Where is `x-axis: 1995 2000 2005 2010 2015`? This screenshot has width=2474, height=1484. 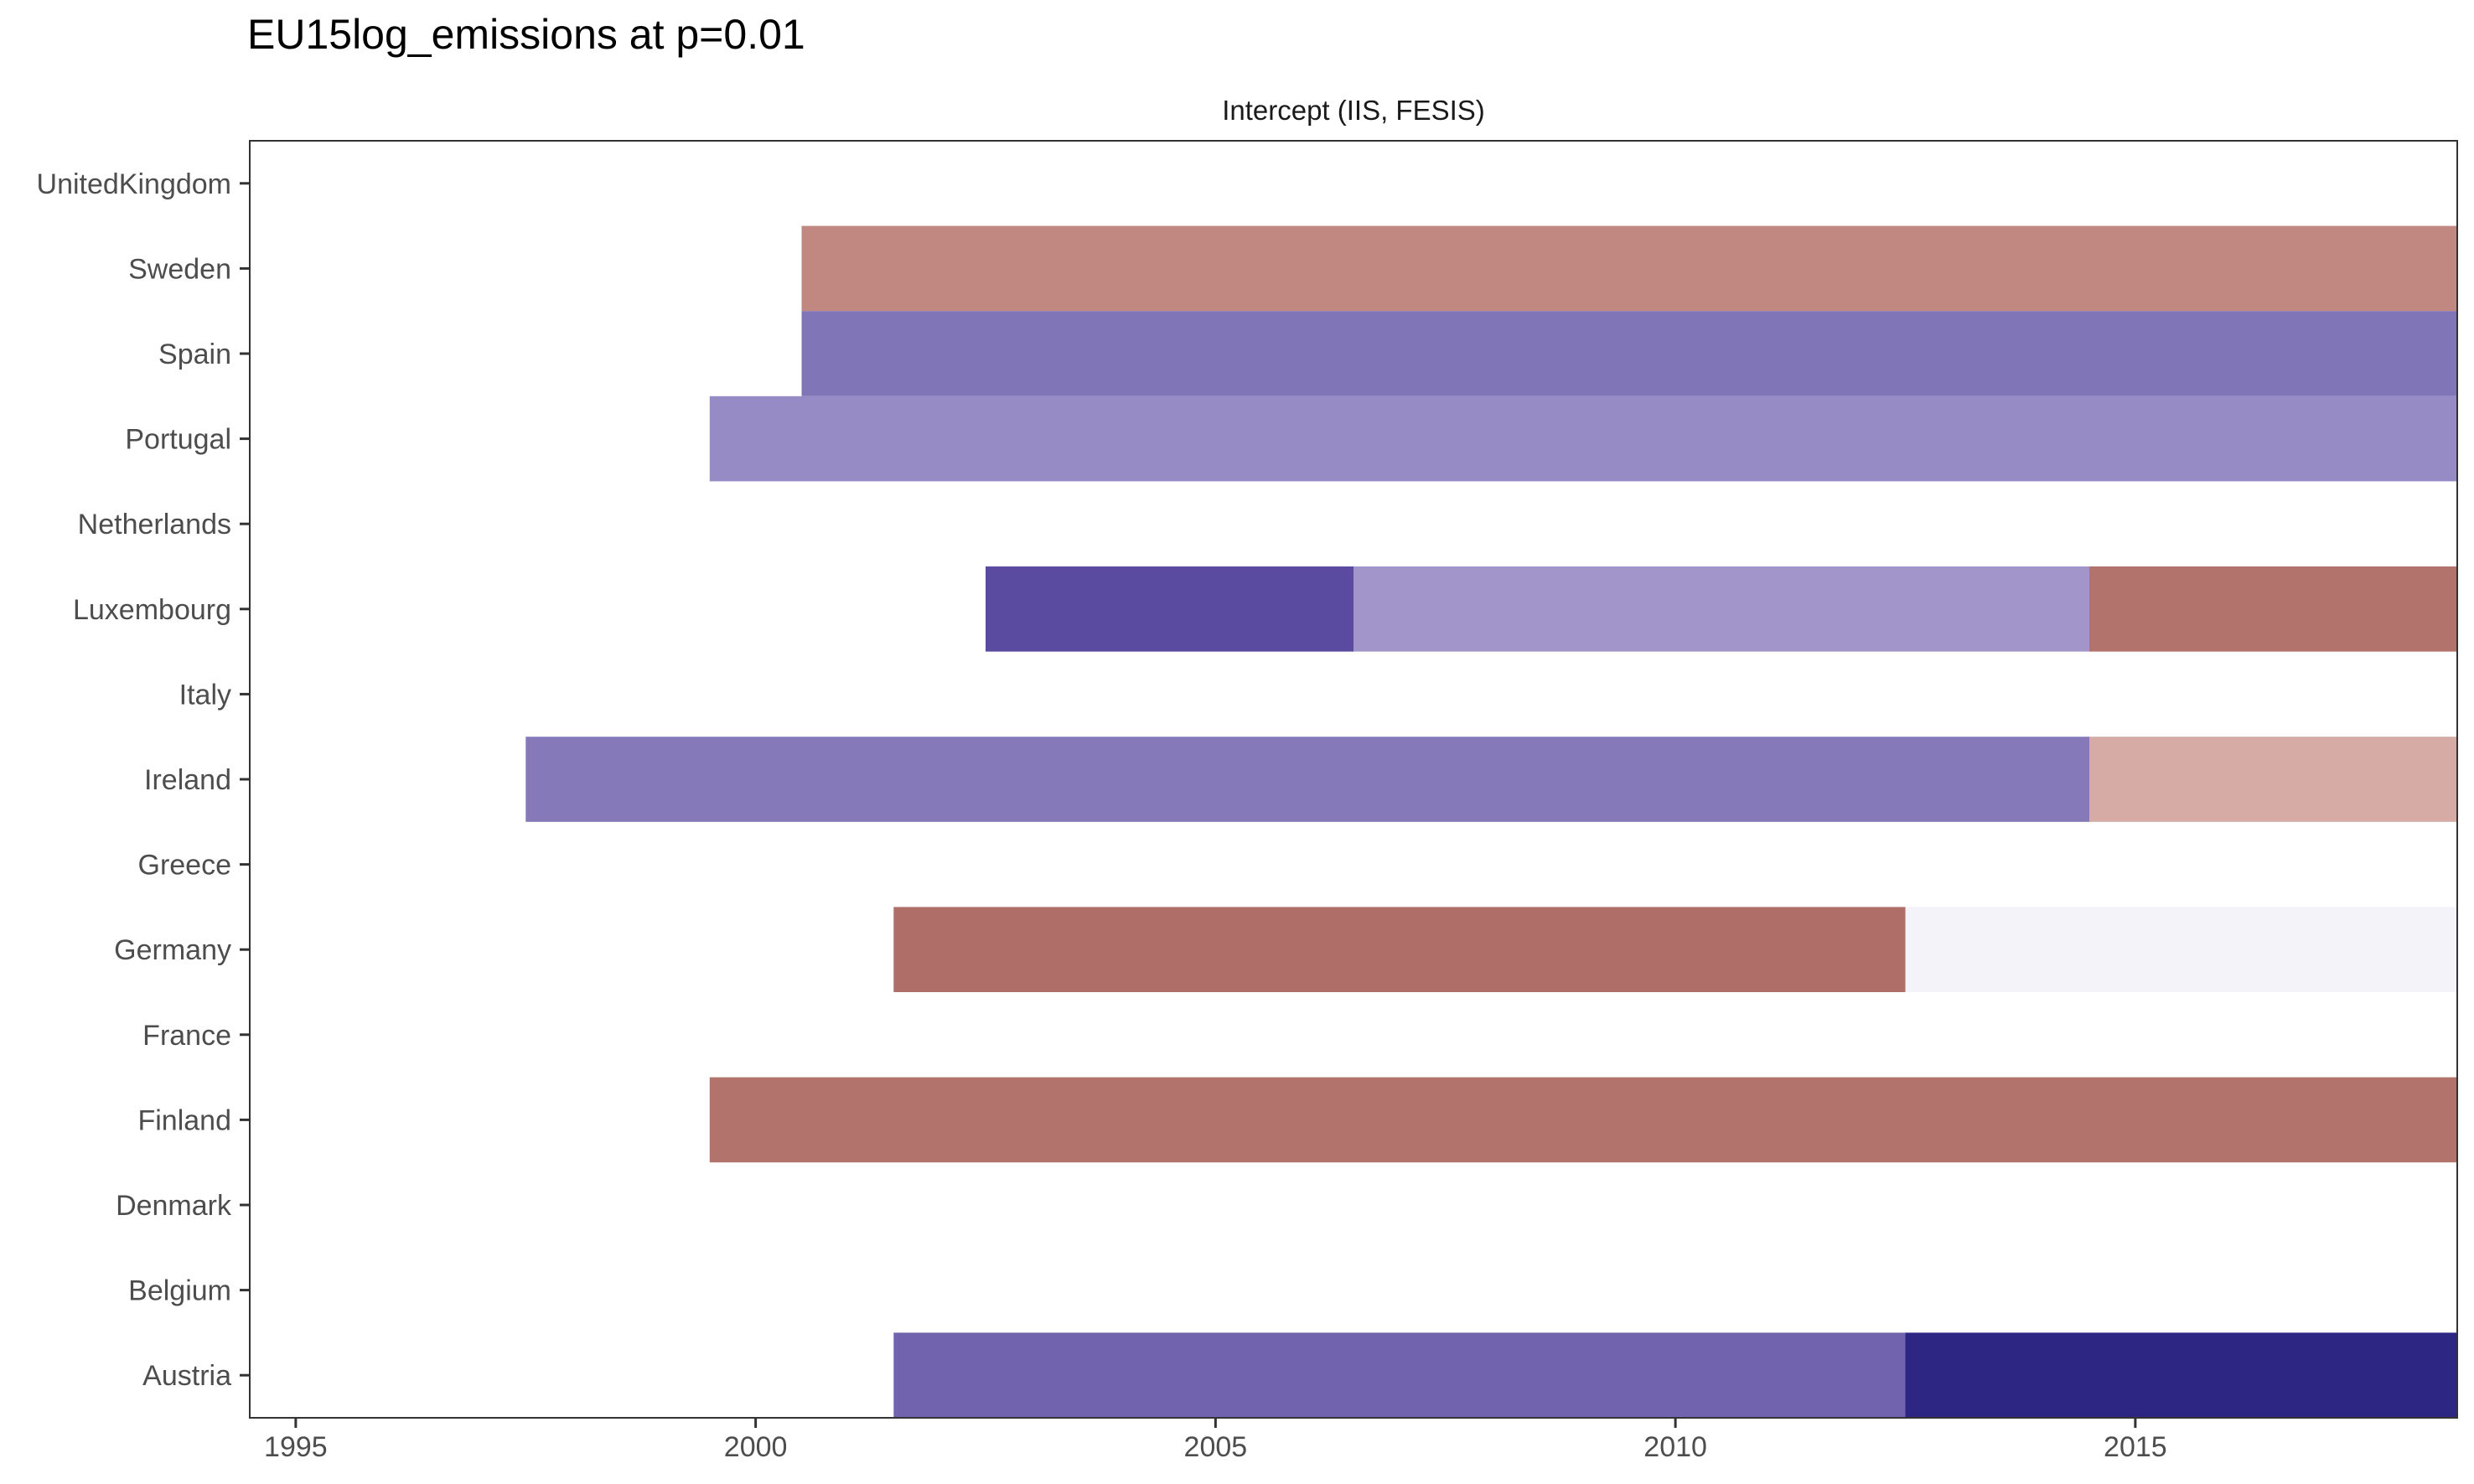
x-axis: 1995 2000 2005 2010 2015 is located at coordinates (1215, 1440).